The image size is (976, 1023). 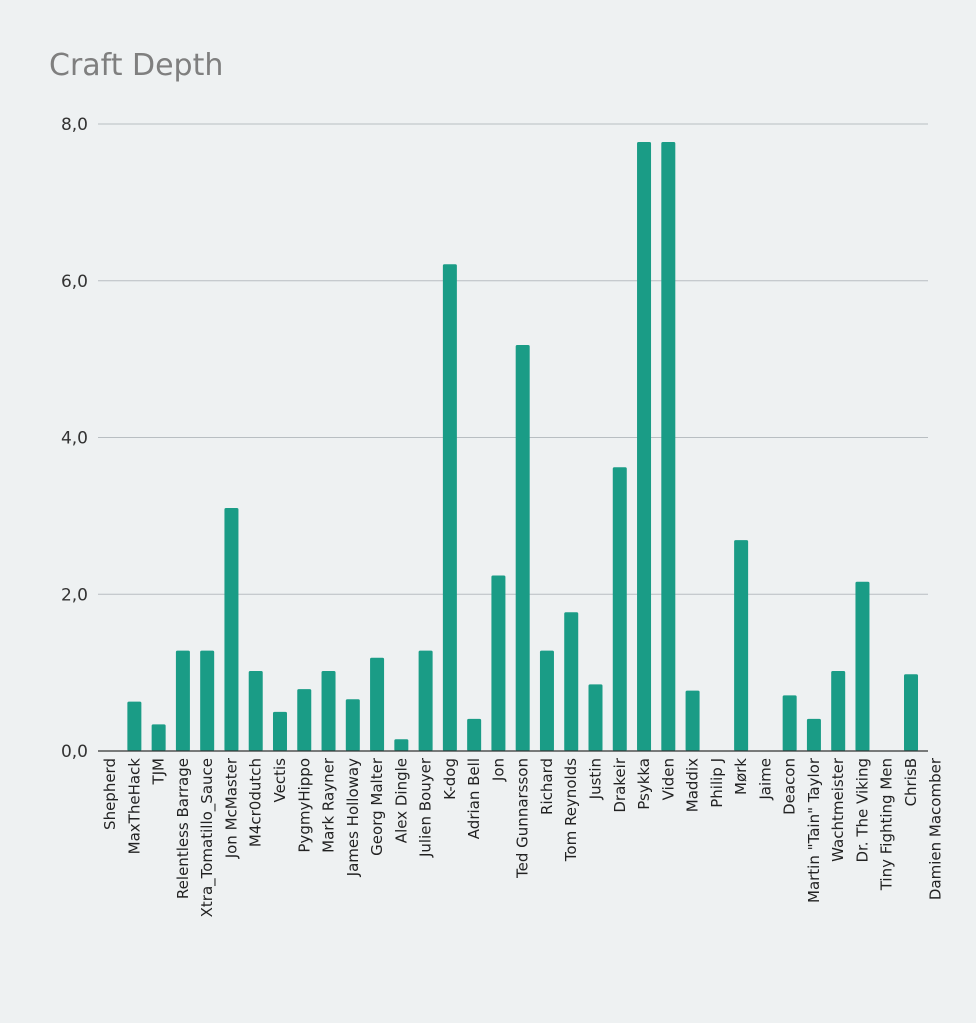 I want to click on x-tick-label: Tiny Fighting Men, so click(x=887, y=824).